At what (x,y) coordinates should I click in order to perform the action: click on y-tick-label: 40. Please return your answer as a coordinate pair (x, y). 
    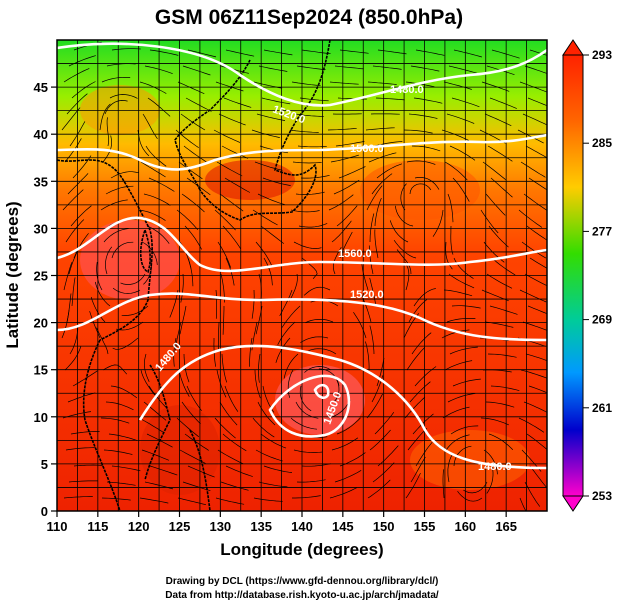
    Looking at the image, I should click on (41, 134).